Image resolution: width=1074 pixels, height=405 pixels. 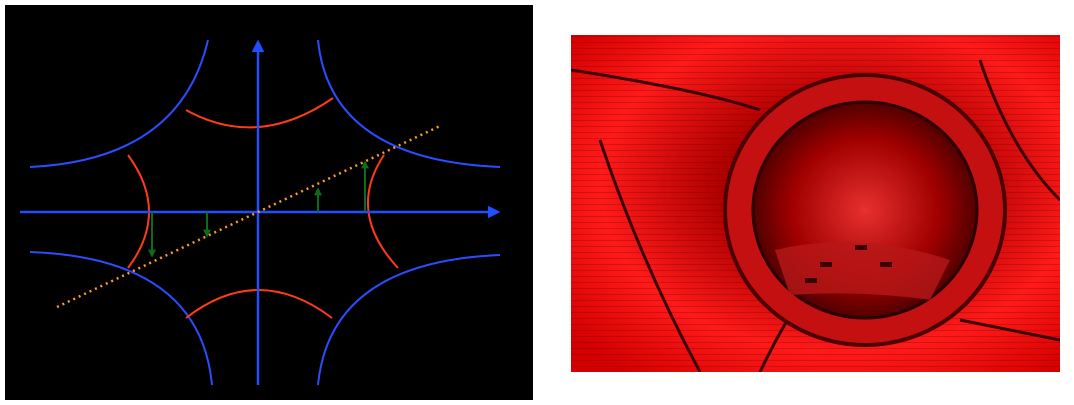 What do you see at coordinates (848, 264) in the screenshot?
I see `floor-holes` at bounding box center [848, 264].